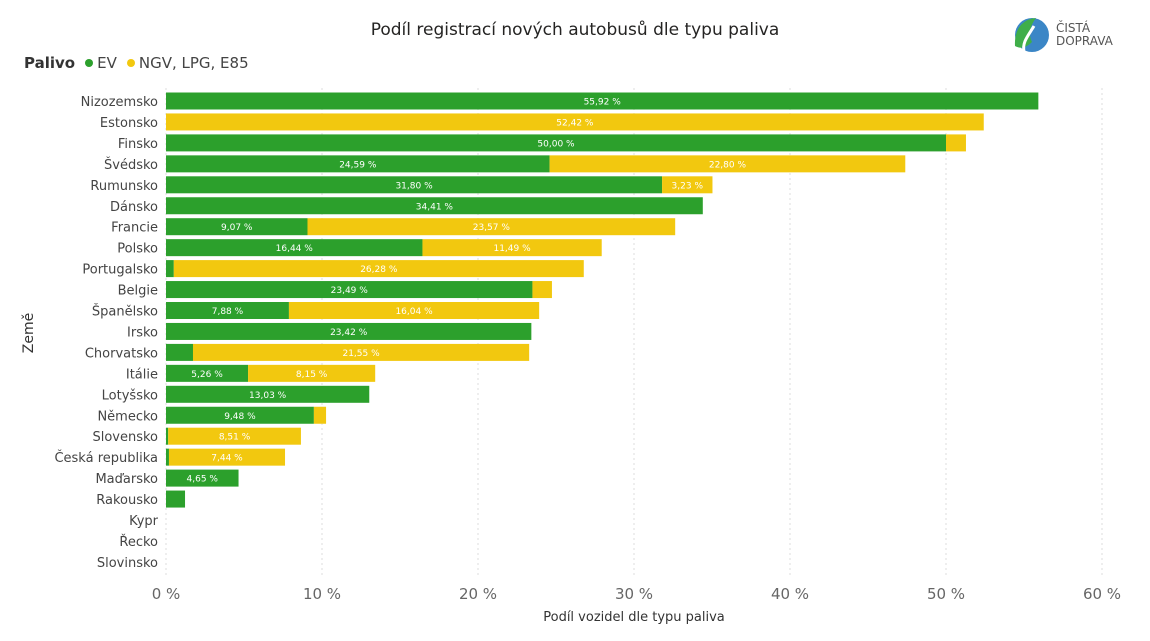 The image size is (1150, 641). I want to click on legend-ev-marker, so click(89, 63).